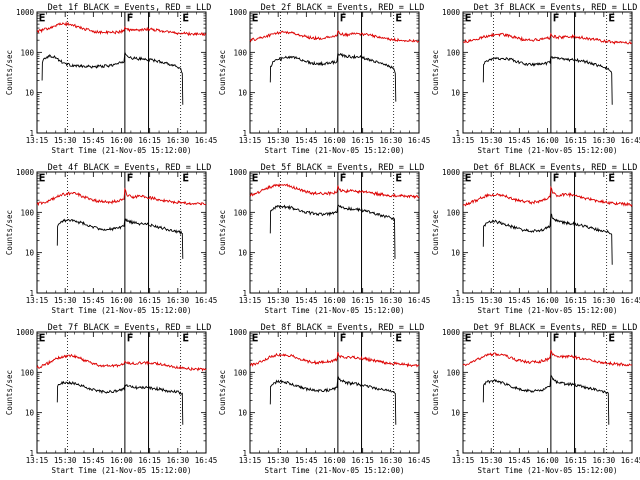  What do you see at coordinates (343, 168) in the screenshot?
I see `panel-title: Det 5f BLACK = Events, RED = LLD` at bounding box center [343, 168].